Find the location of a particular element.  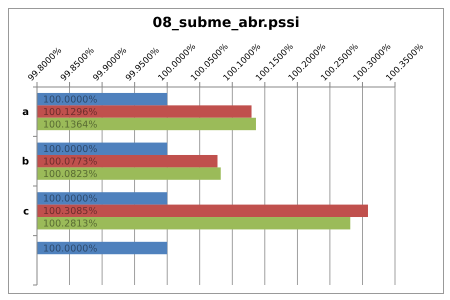

y-tick-label: b is located at coordinates (25, 162).